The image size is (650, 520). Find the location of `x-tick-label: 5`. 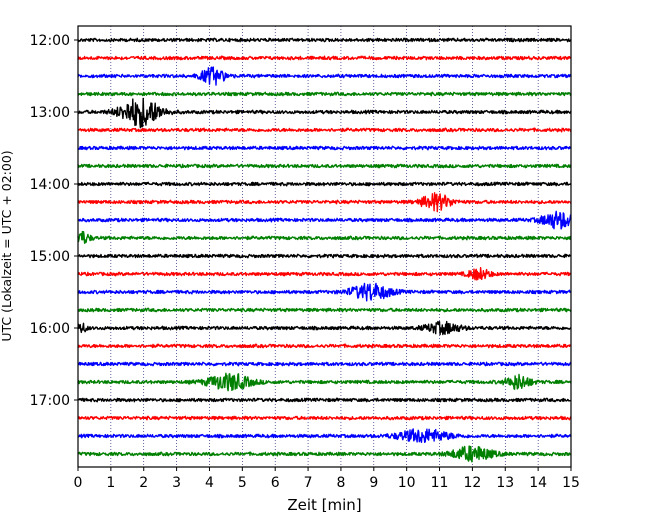

x-tick-label: 5 is located at coordinates (242, 483).